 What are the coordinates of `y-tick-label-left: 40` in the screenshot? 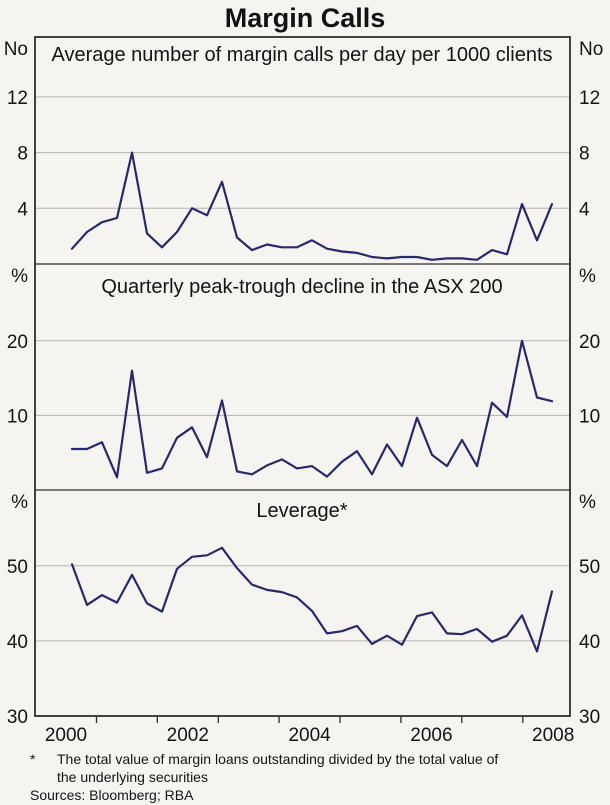 It's located at (17, 642).